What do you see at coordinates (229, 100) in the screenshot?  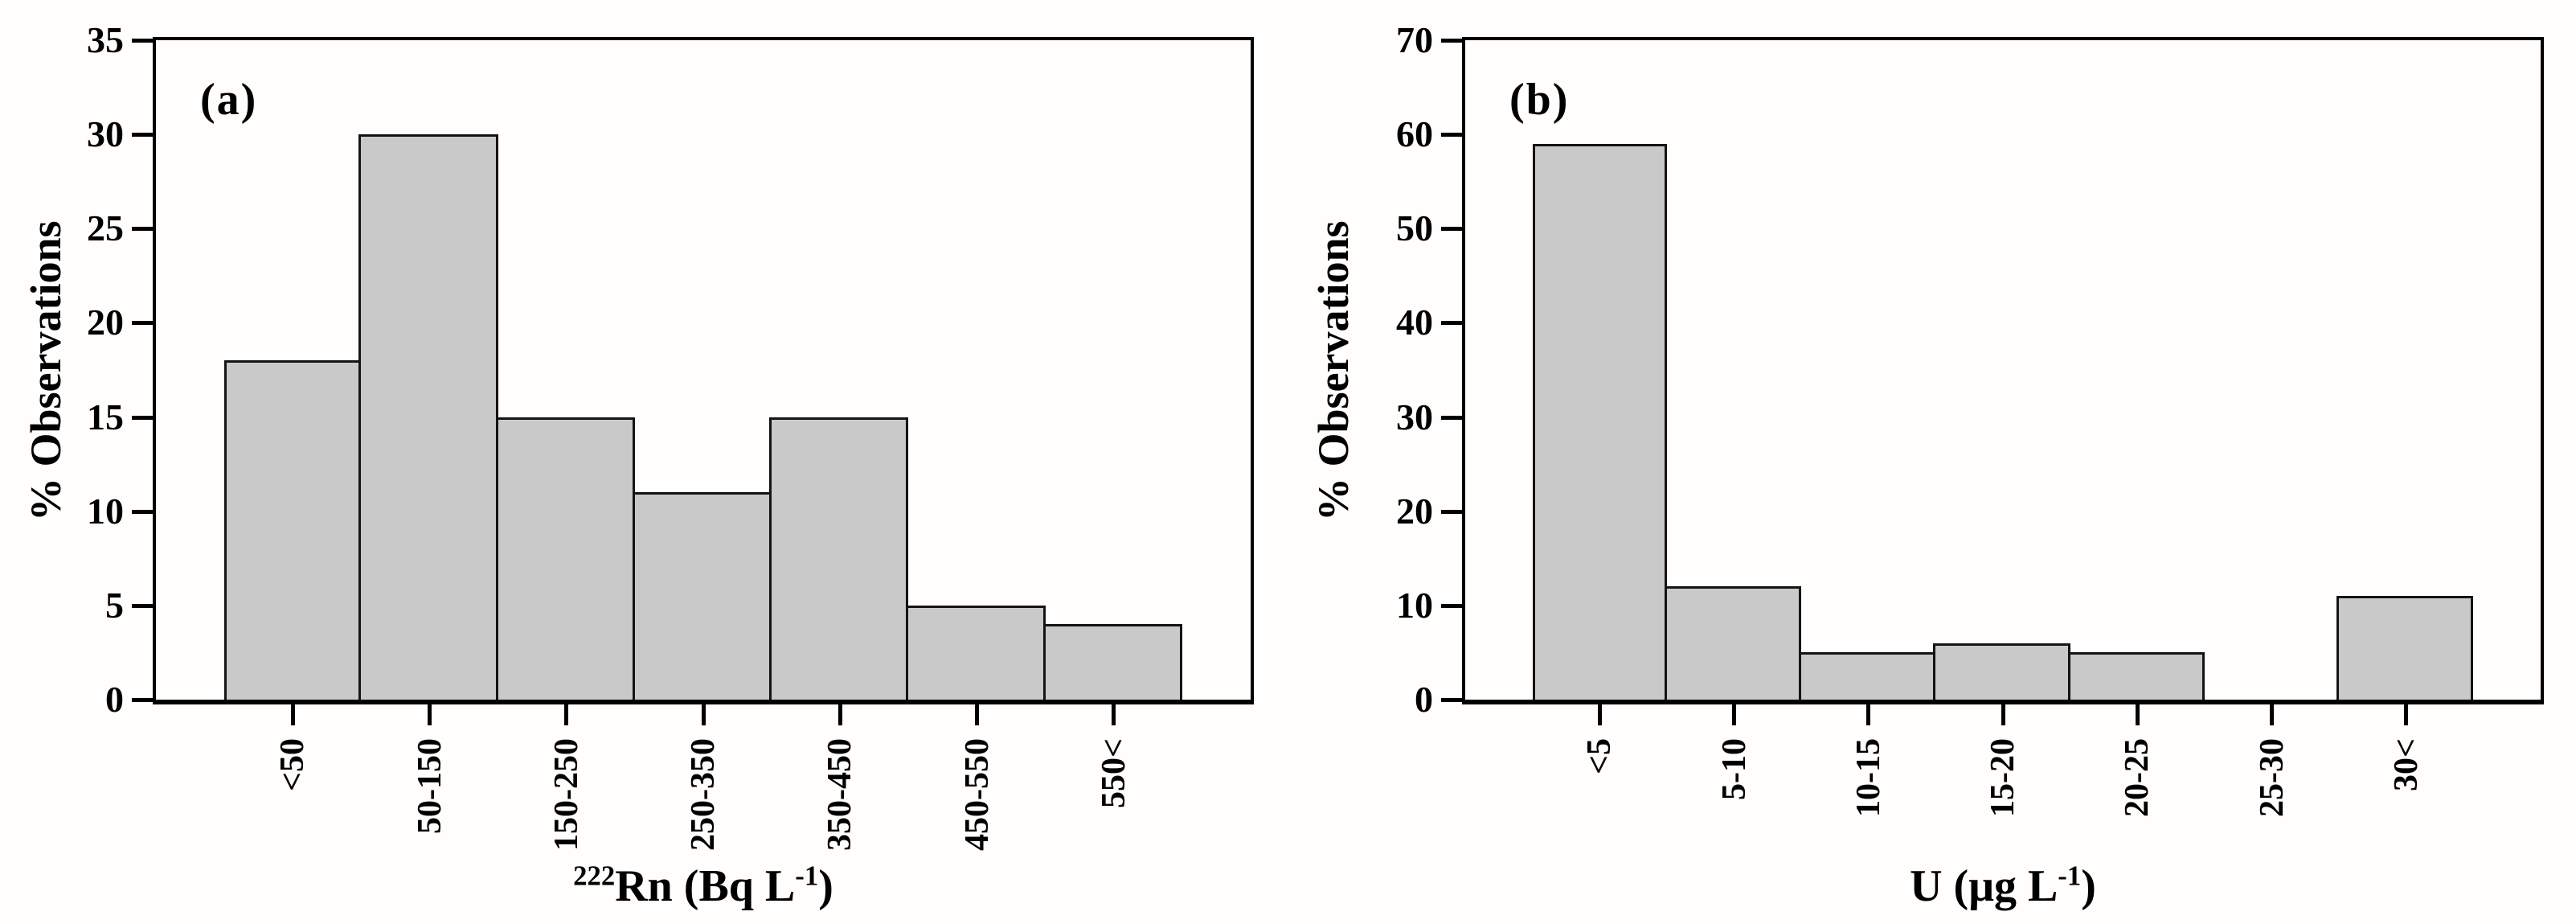 I see `panel-letter: (a)` at bounding box center [229, 100].